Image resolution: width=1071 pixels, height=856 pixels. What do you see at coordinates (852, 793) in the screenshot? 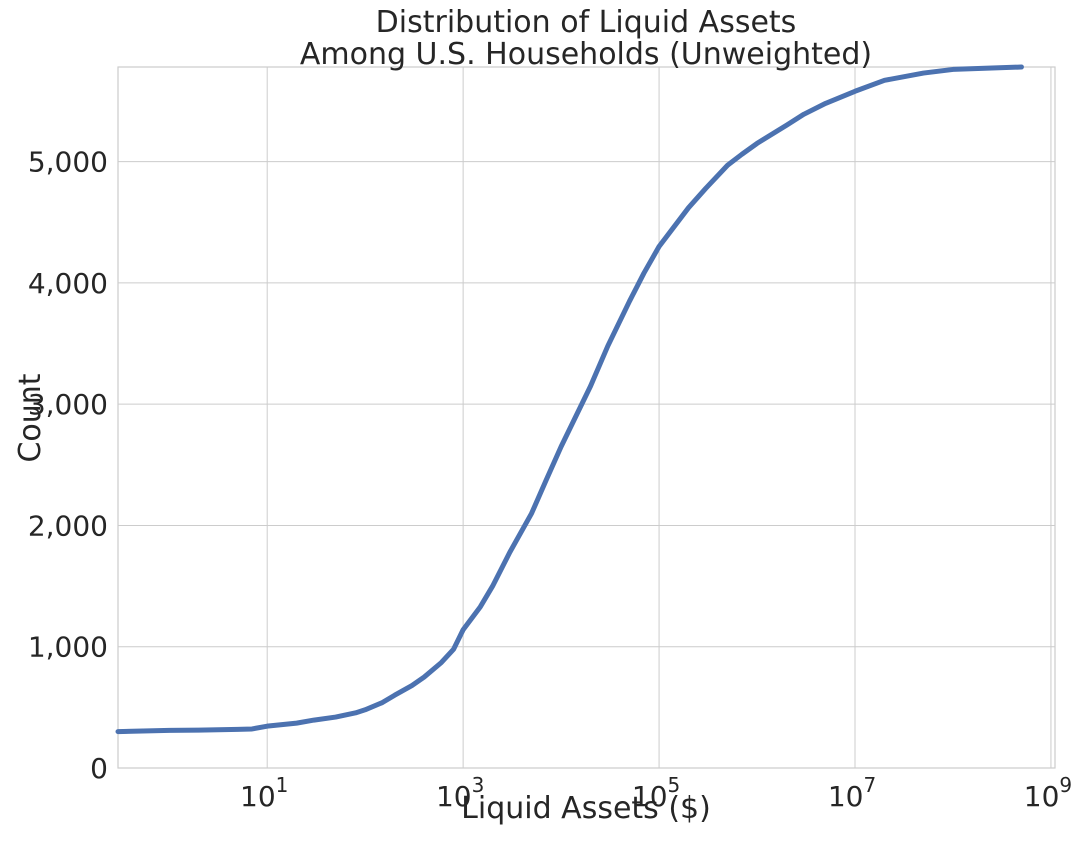
I see `x-tick-label: 10⁷` at bounding box center [852, 793].